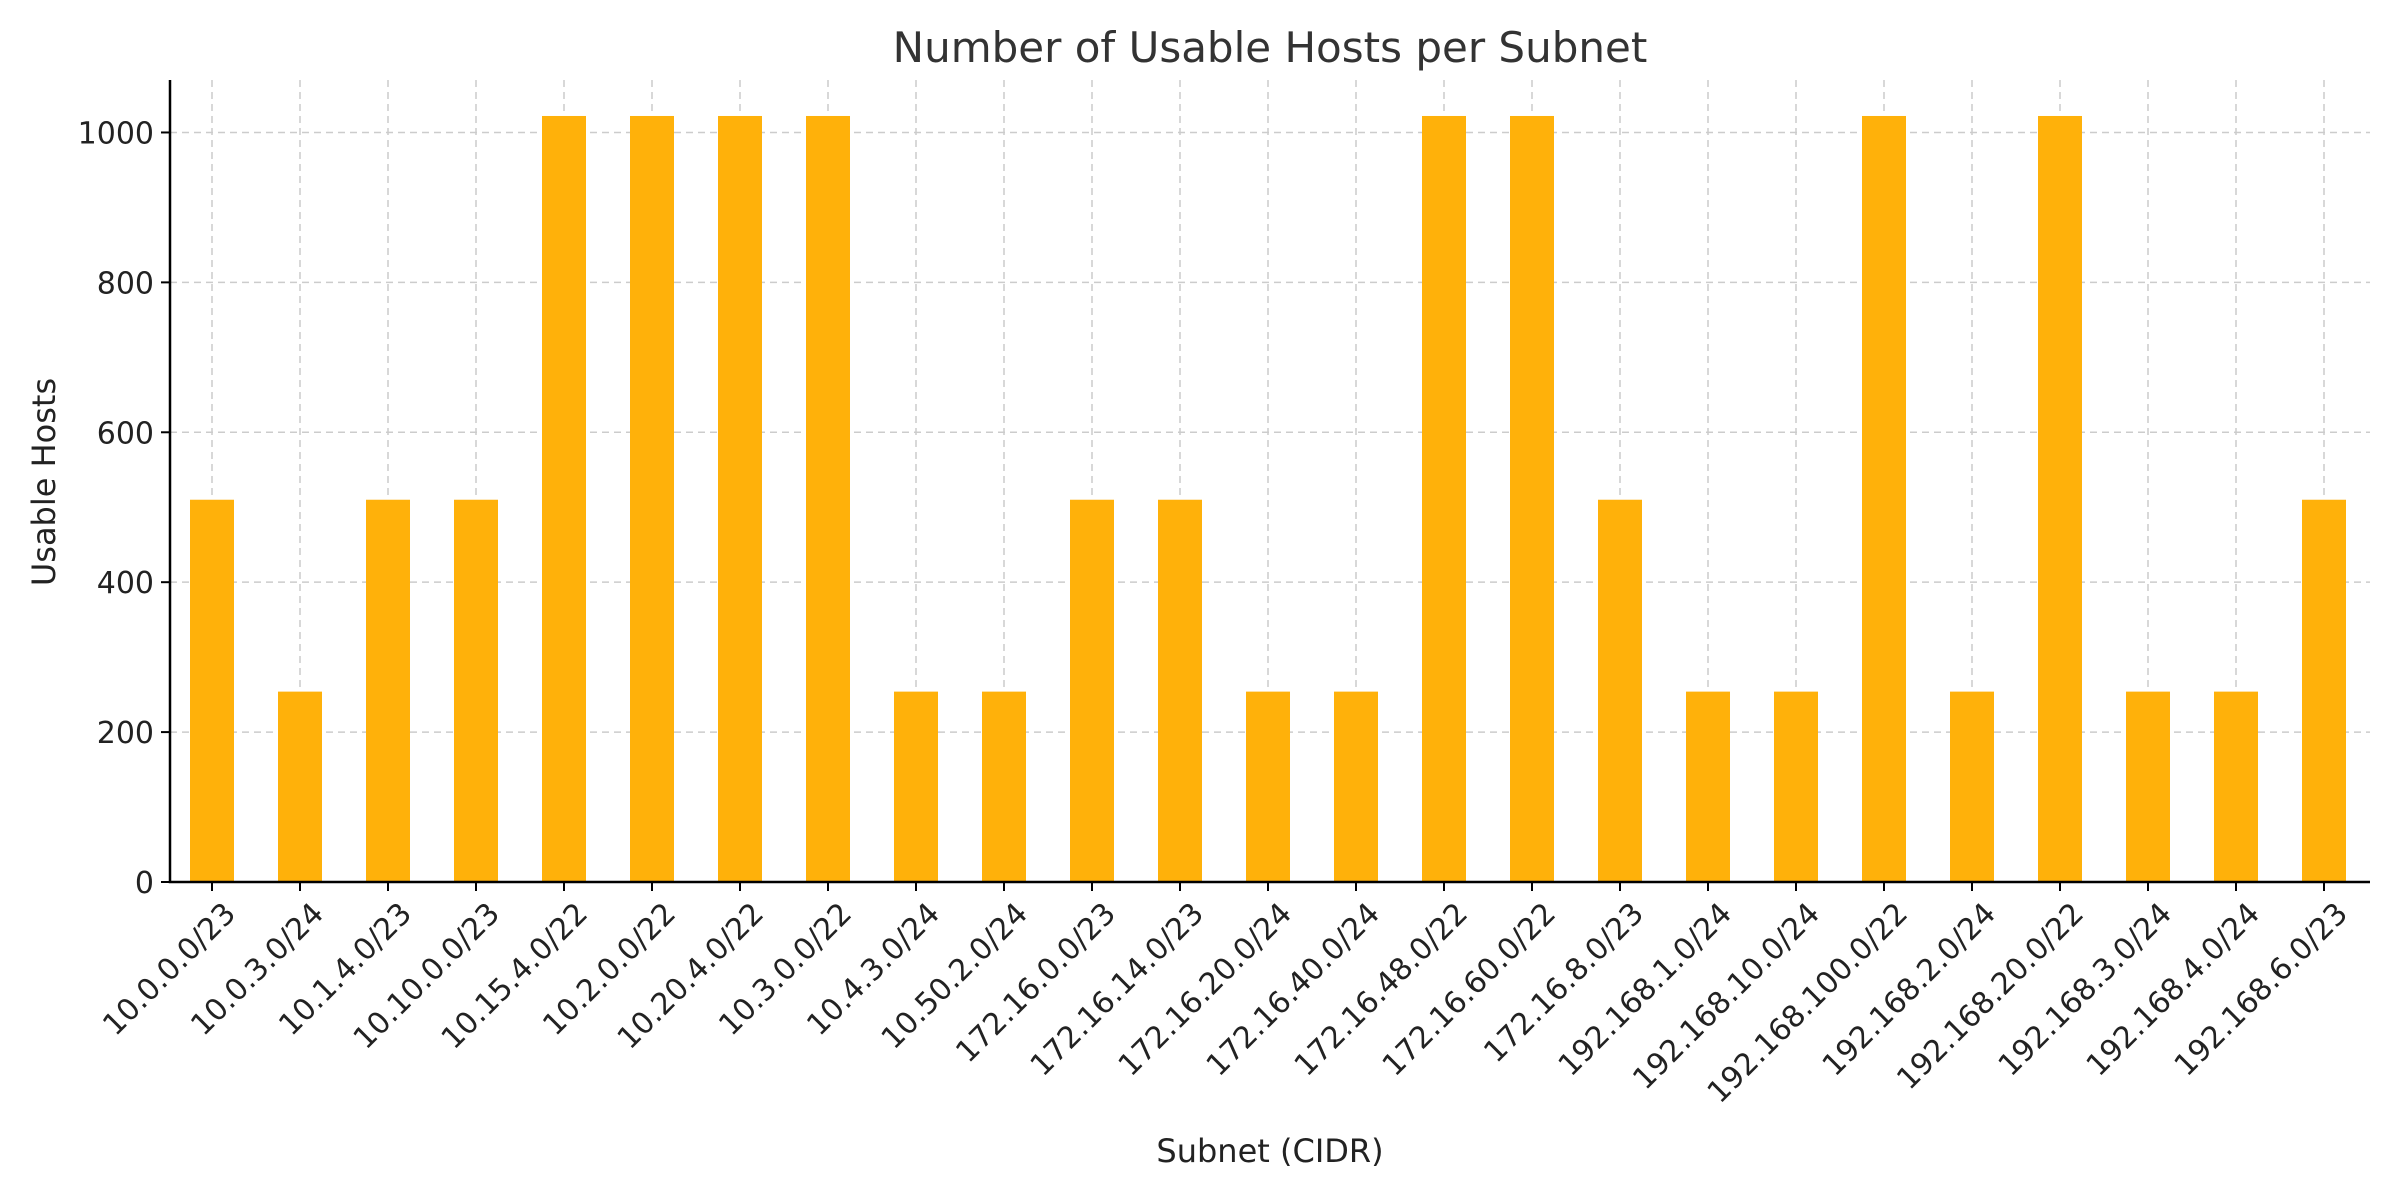  What do you see at coordinates (125, 583) in the screenshot?
I see `y-tick-label: 400` at bounding box center [125, 583].